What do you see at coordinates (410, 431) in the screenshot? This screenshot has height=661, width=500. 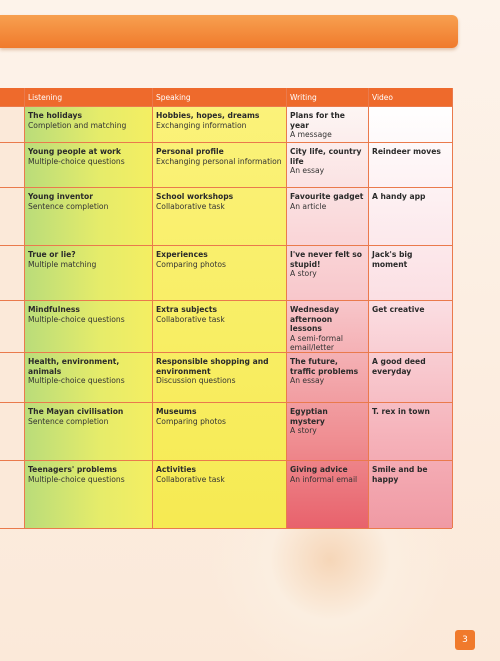 I see `table-cell: T. rex in town` at bounding box center [410, 431].